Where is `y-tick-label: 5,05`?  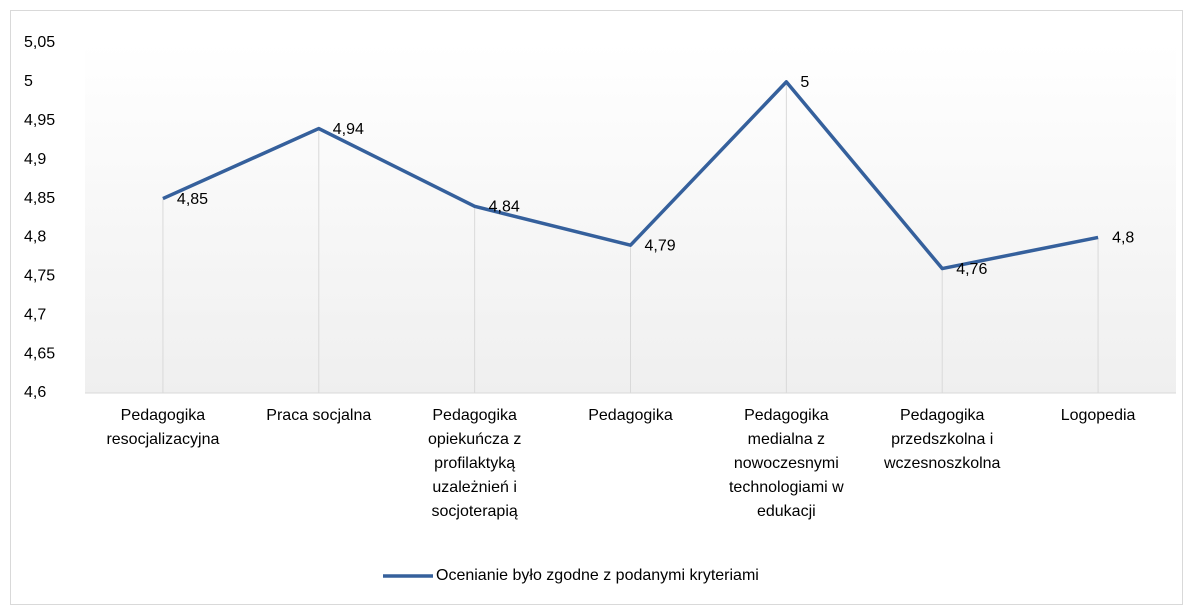
y-tick-label: 5,05 is located at coordinates (39, 42).